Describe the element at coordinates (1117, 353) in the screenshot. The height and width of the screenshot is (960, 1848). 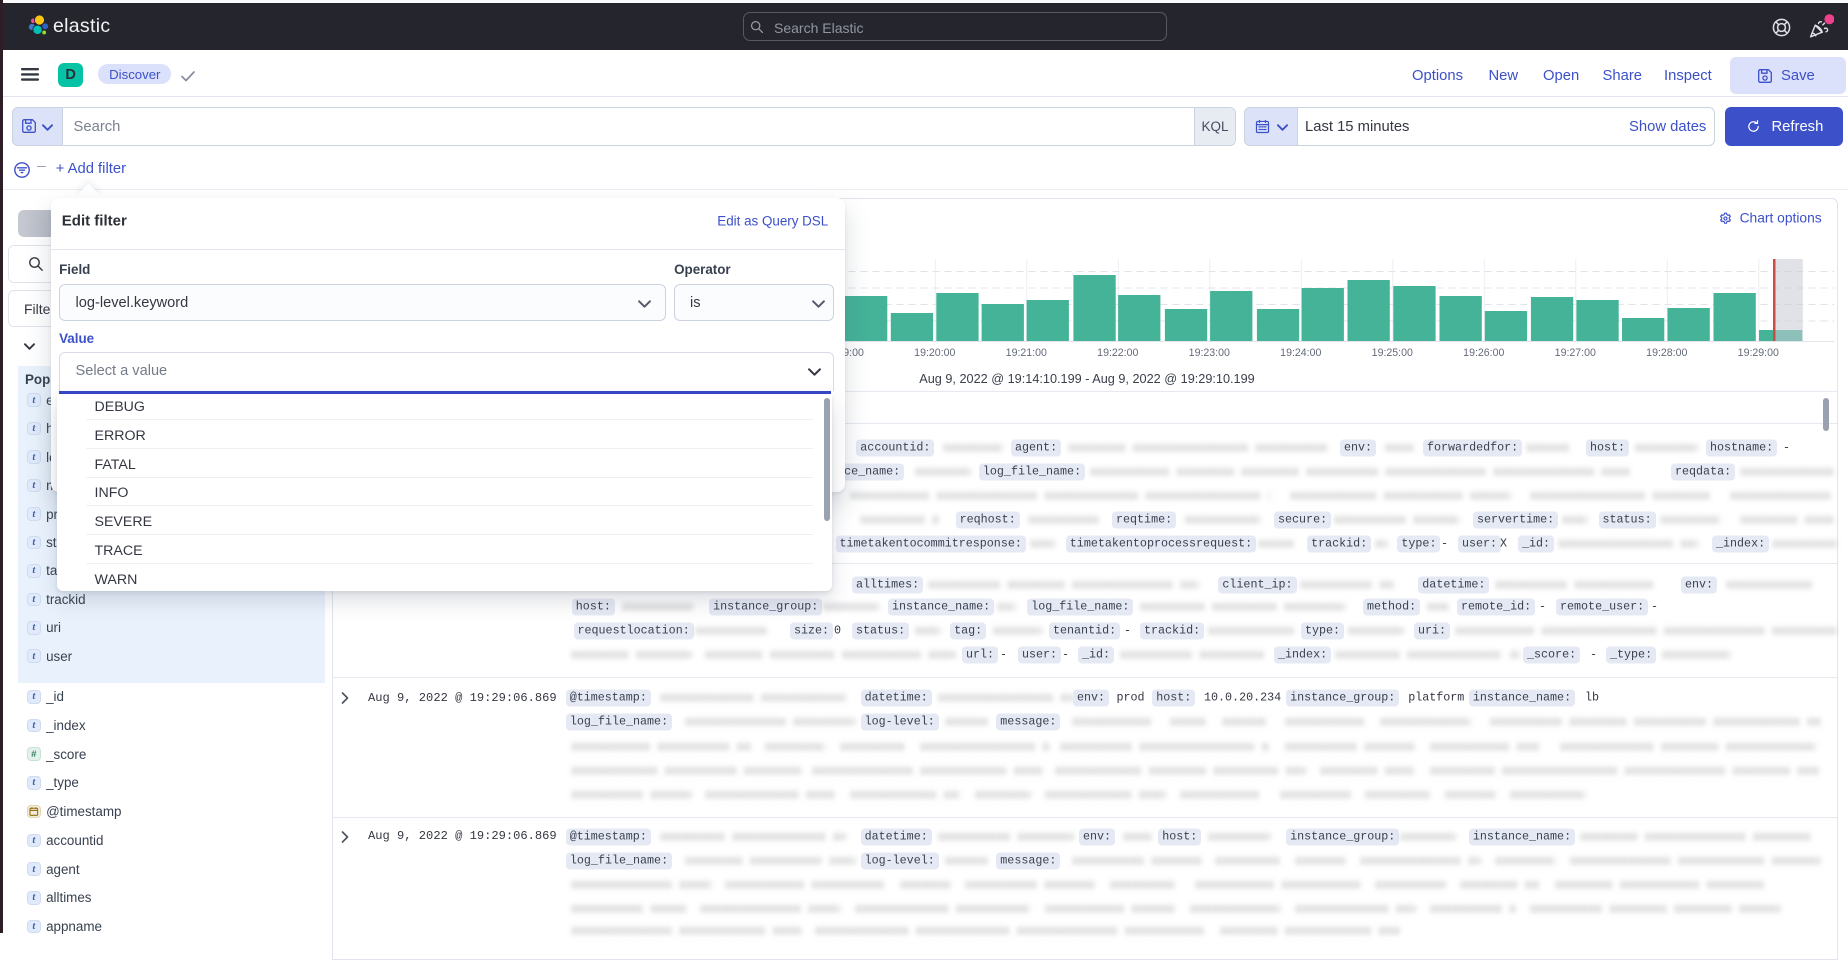
I see `svg-text: 19:22:00` at that location.